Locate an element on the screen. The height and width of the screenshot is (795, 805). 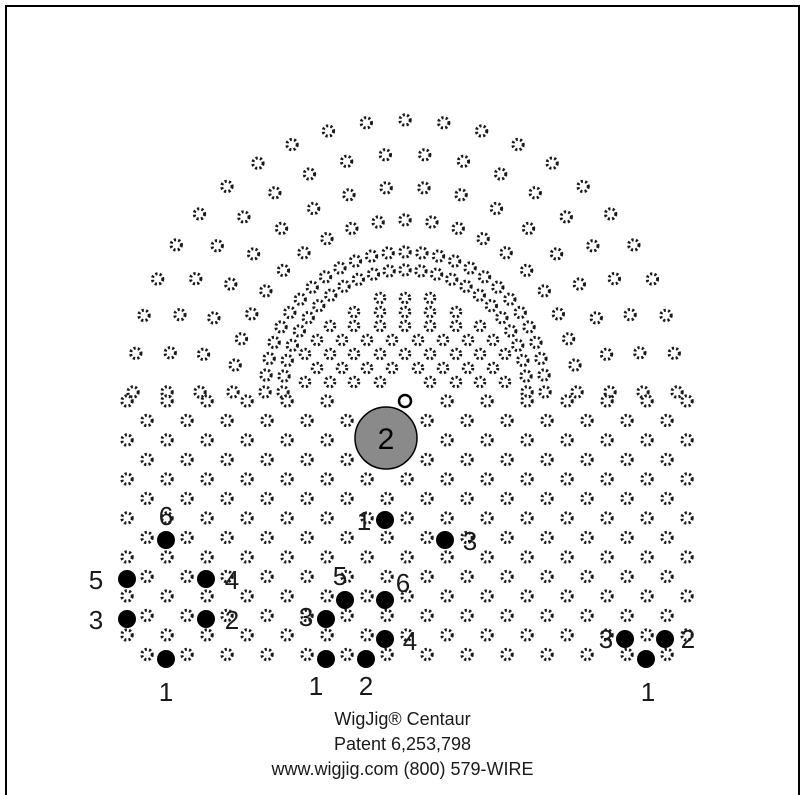
peg-number-label: 4 is located at coordinates (410, 641).